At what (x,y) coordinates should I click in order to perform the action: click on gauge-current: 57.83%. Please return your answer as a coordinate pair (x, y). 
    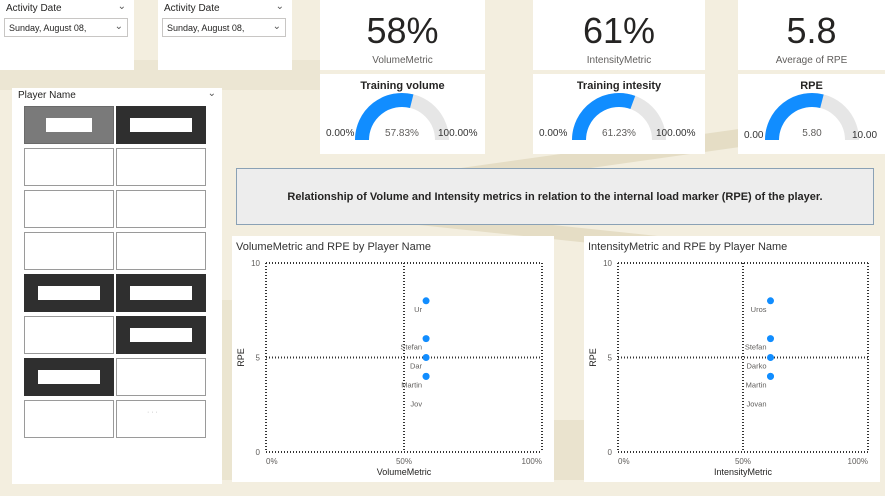
    Looking at the image, I should click on (402, 133).